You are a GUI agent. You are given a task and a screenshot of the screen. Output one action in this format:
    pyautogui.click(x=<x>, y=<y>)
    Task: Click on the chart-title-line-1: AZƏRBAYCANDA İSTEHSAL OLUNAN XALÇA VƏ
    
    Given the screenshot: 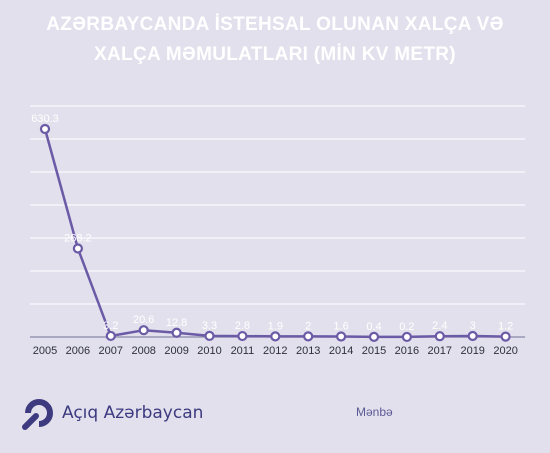 What is the action you would take?
    pyautogui.click(x=275, y=24)
    